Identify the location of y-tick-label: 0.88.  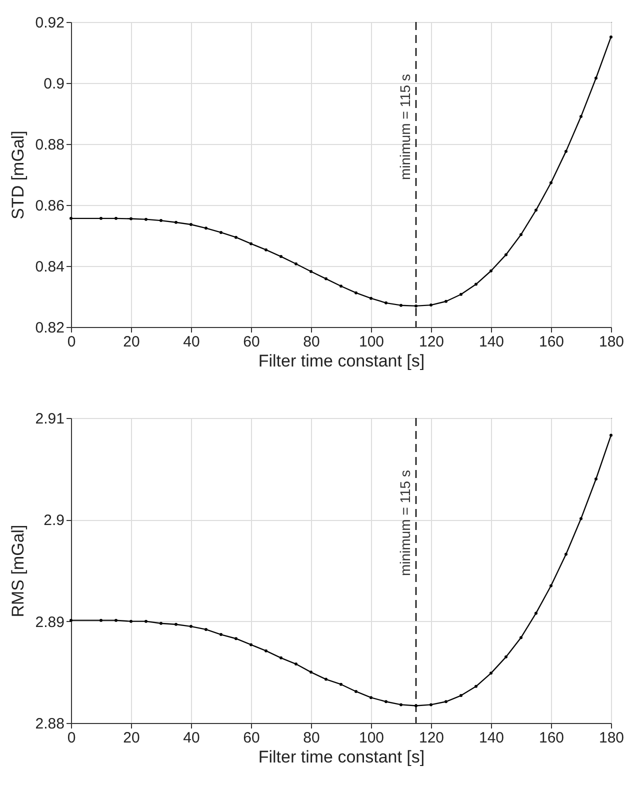
(49, 145).